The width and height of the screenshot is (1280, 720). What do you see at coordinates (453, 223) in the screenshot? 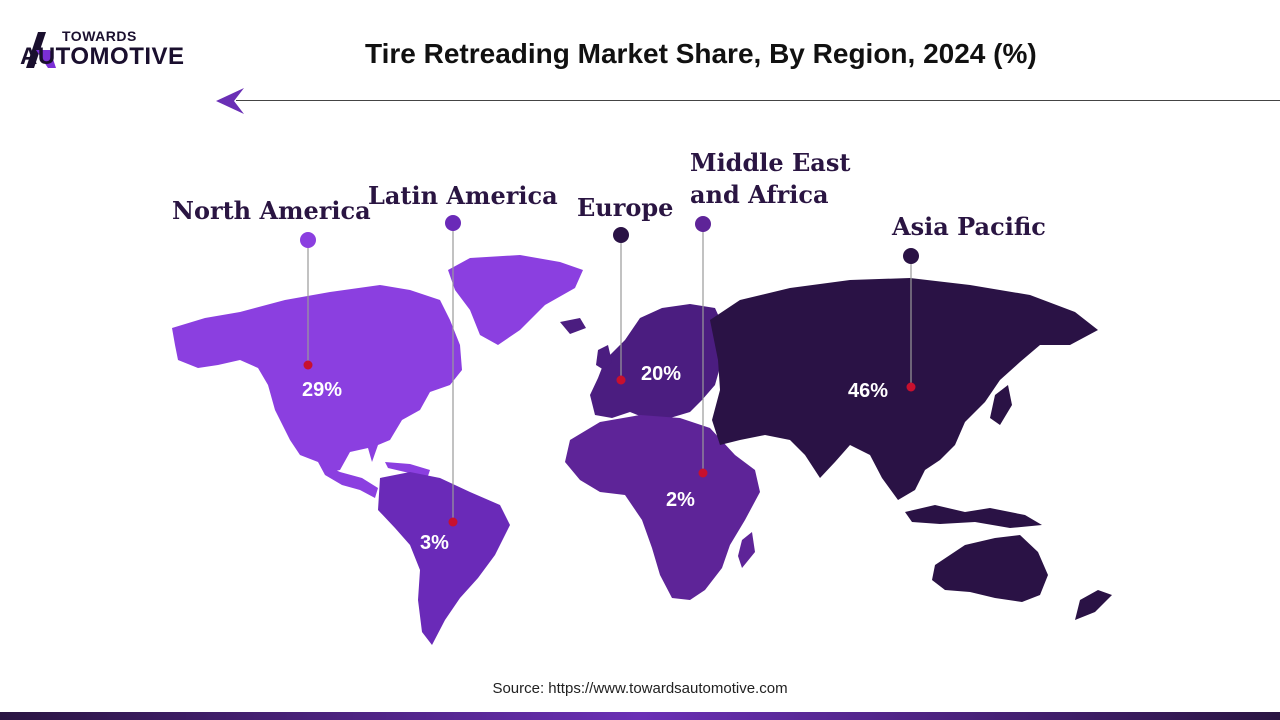
I see `marker-top-latin-america` at bounding box center [453, 223].